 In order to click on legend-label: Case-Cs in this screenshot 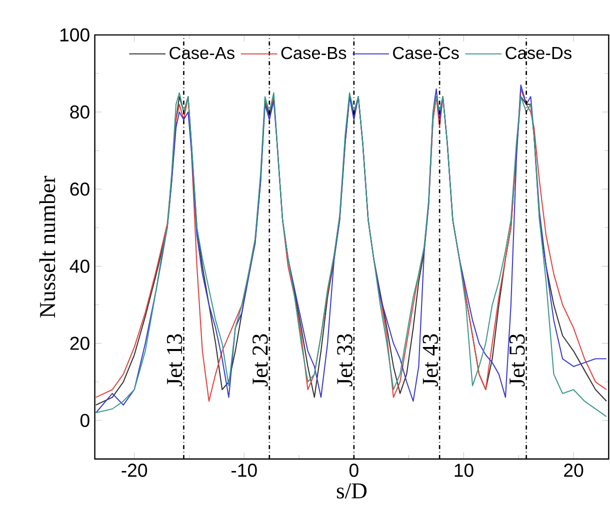, I will do `click(426, 53)`.